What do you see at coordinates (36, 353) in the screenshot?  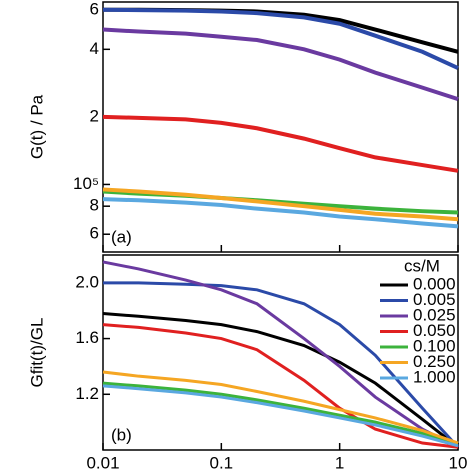 I see `y-axis-label: Gfit(t)/GL` at bounding box center [36, 353].